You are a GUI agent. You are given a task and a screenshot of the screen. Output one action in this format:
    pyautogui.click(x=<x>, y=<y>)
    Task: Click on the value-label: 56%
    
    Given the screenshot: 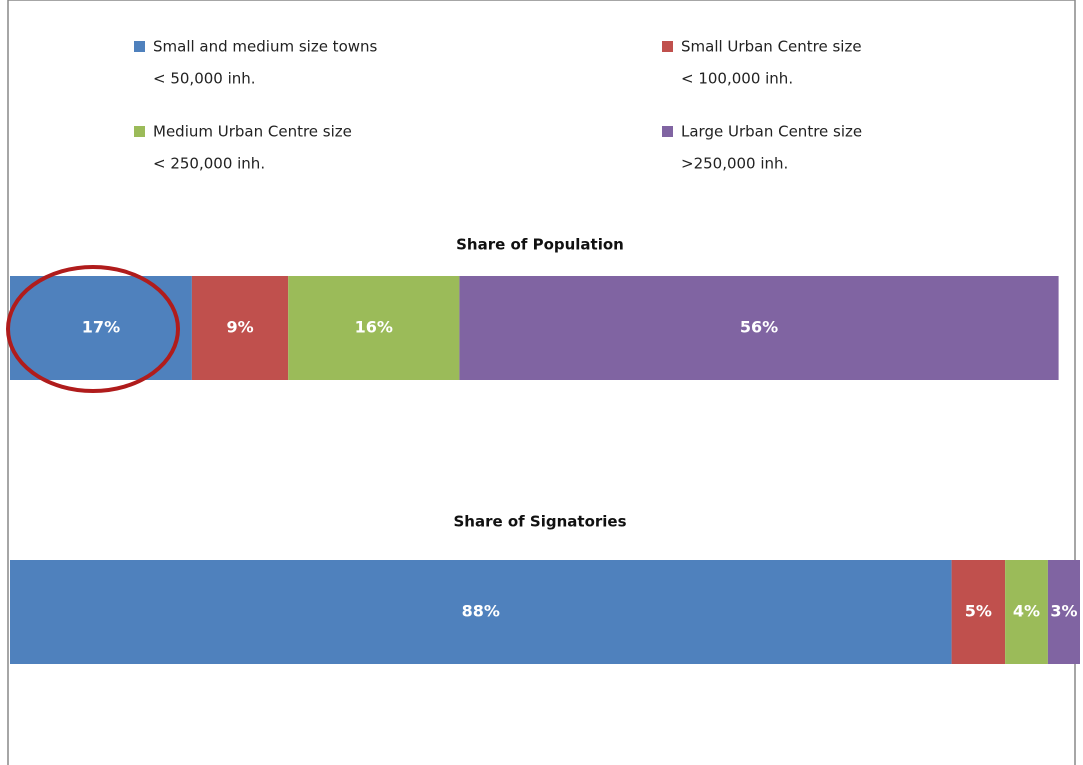 What is the action you would take?
    pyautogui.click(x=759, y=327)
    